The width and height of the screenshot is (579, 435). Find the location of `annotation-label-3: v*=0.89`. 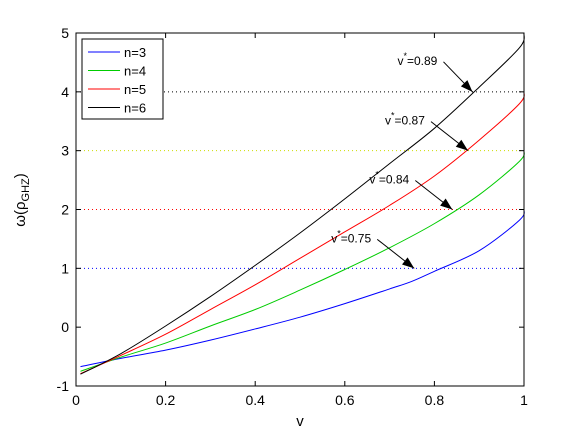

annotation-label-3: v*=0.89 is located at coordinates (417, 59).